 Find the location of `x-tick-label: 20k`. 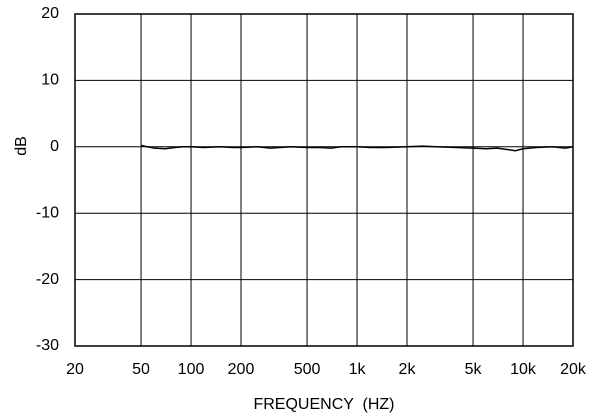

x-tick-label: 20k is located at coordinates (573, 369).